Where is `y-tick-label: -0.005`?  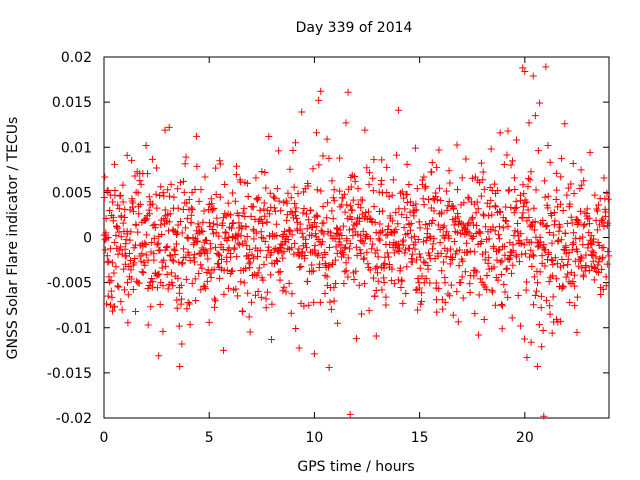 y-tick-label: -0.005 is located at coordinates (69, 284).